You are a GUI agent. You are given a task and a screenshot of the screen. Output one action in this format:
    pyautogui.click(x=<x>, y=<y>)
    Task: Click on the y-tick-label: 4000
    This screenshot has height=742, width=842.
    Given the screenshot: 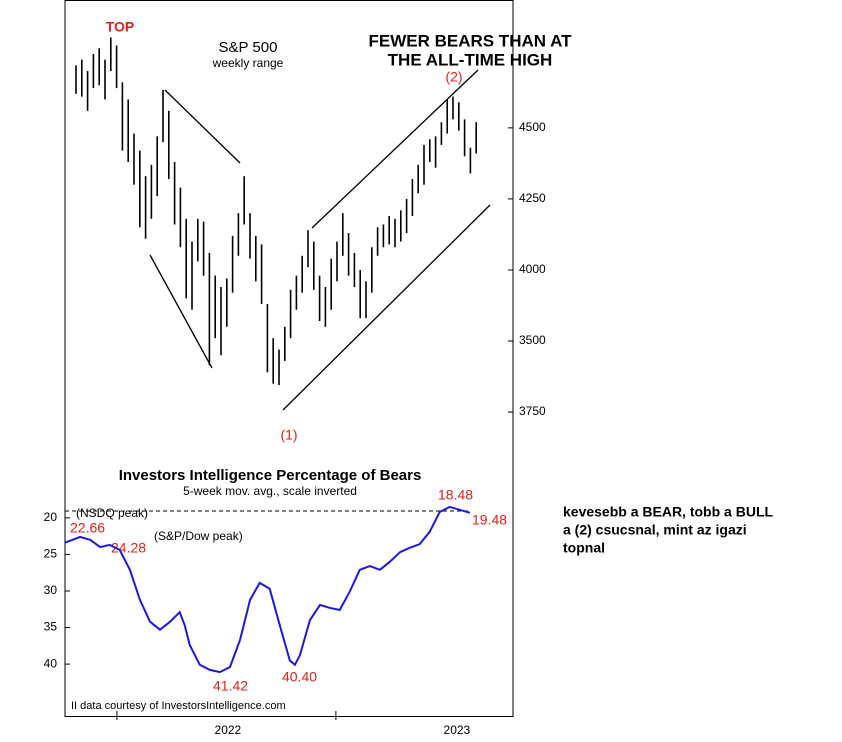 What is the action you would take?
    pyautogui.click(x=532, y=269)
    